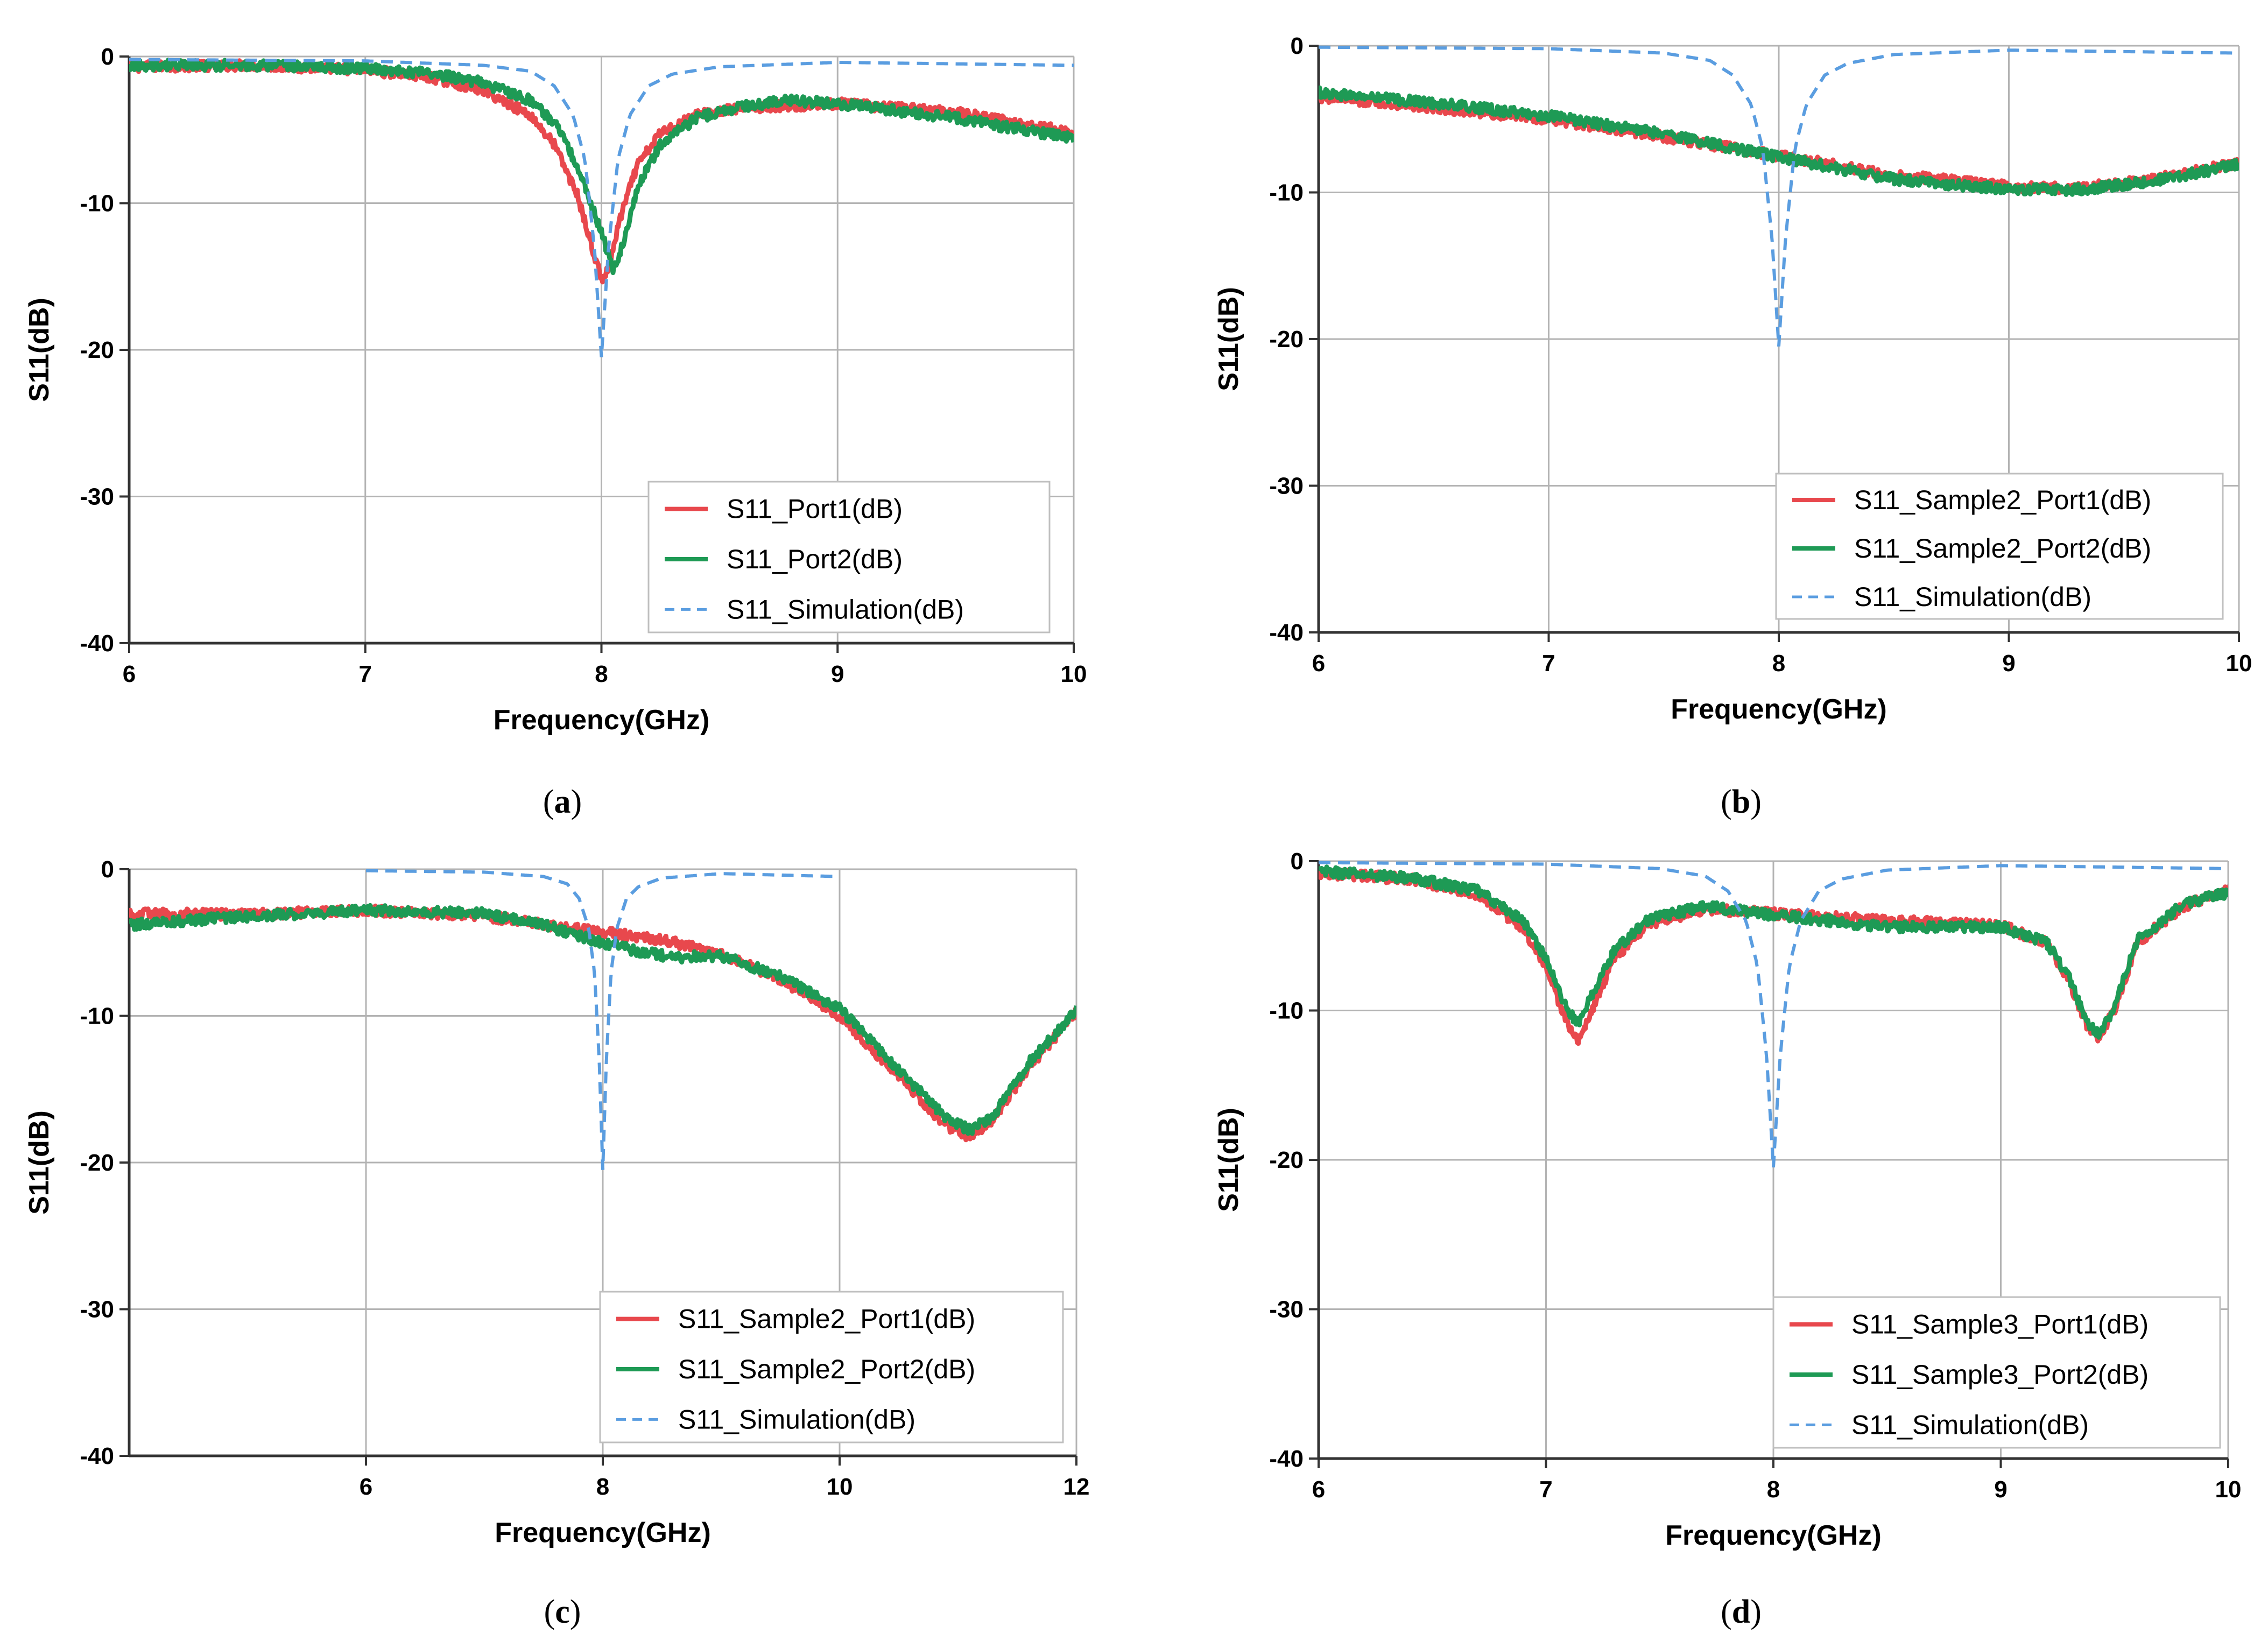 This screenshot has width=2268, height=1648. I want to click on panel-label: (a), so click(562, 802).